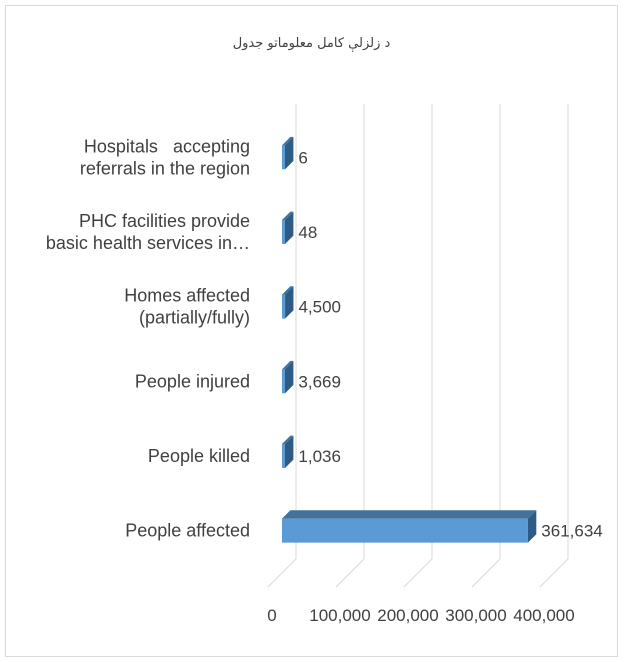  Describe the element at coordinates (571, 531) in the screenshot. I see `value-label-0: 361,634` at that location.